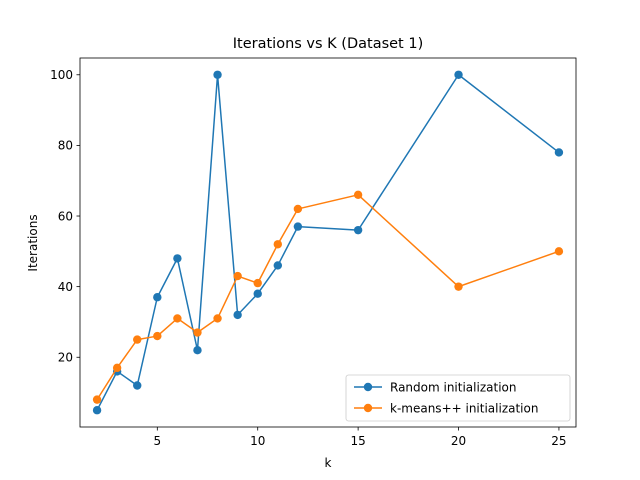  What do you see at coordinates (33, 242) in the screenshot?
I see `y-axis-label: Iterations` at bounding box center [33, 242].